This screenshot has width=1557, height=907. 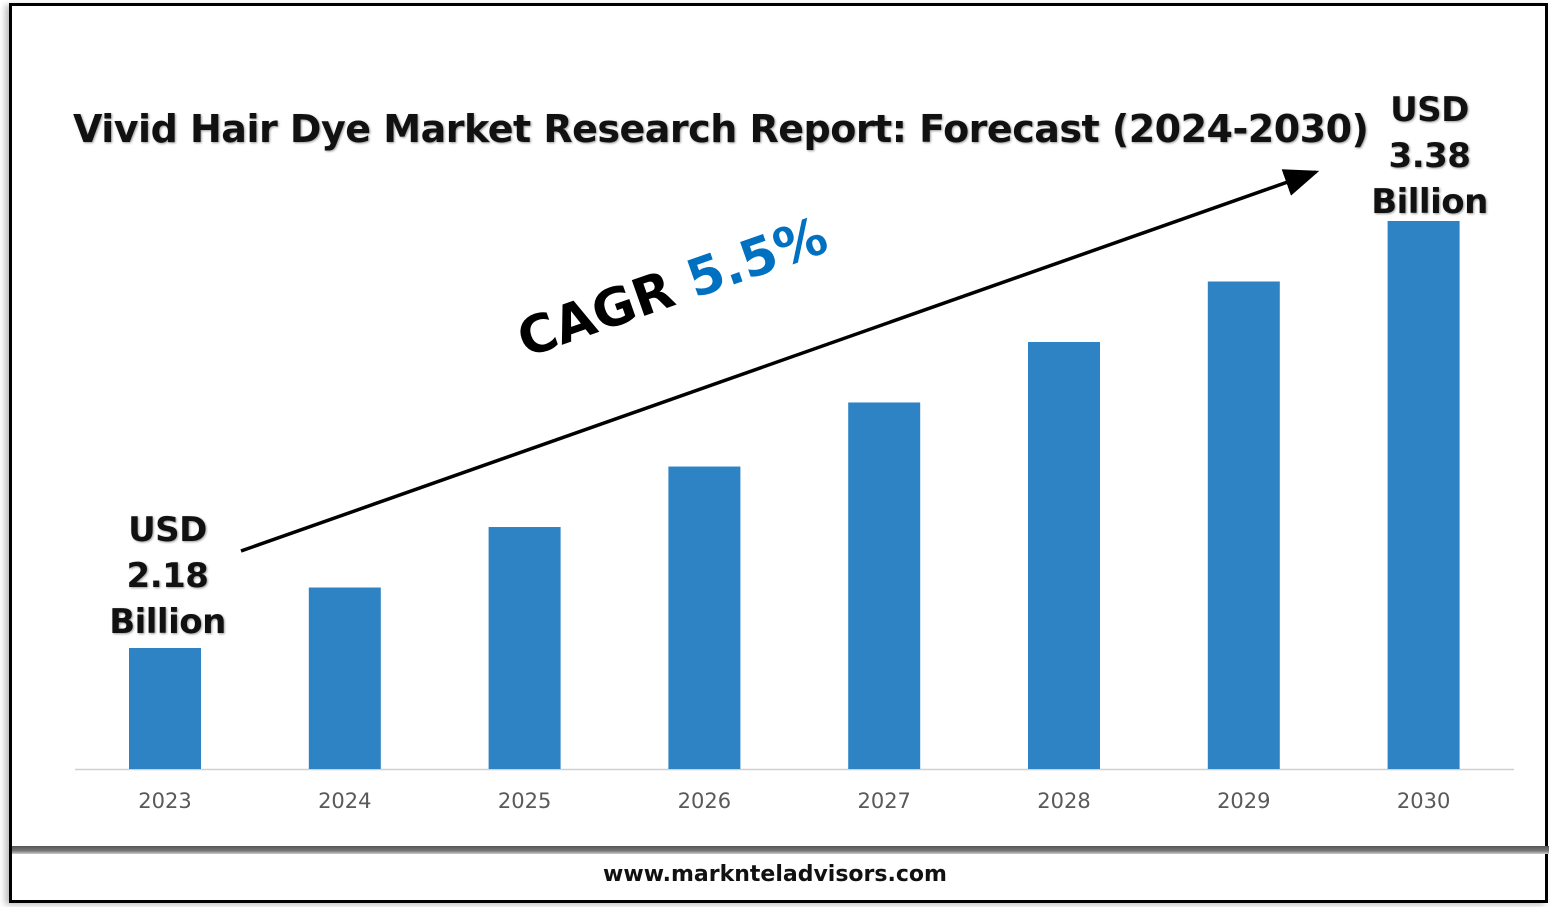 I want to click on bar-2028, so click(x=1064, y=555).